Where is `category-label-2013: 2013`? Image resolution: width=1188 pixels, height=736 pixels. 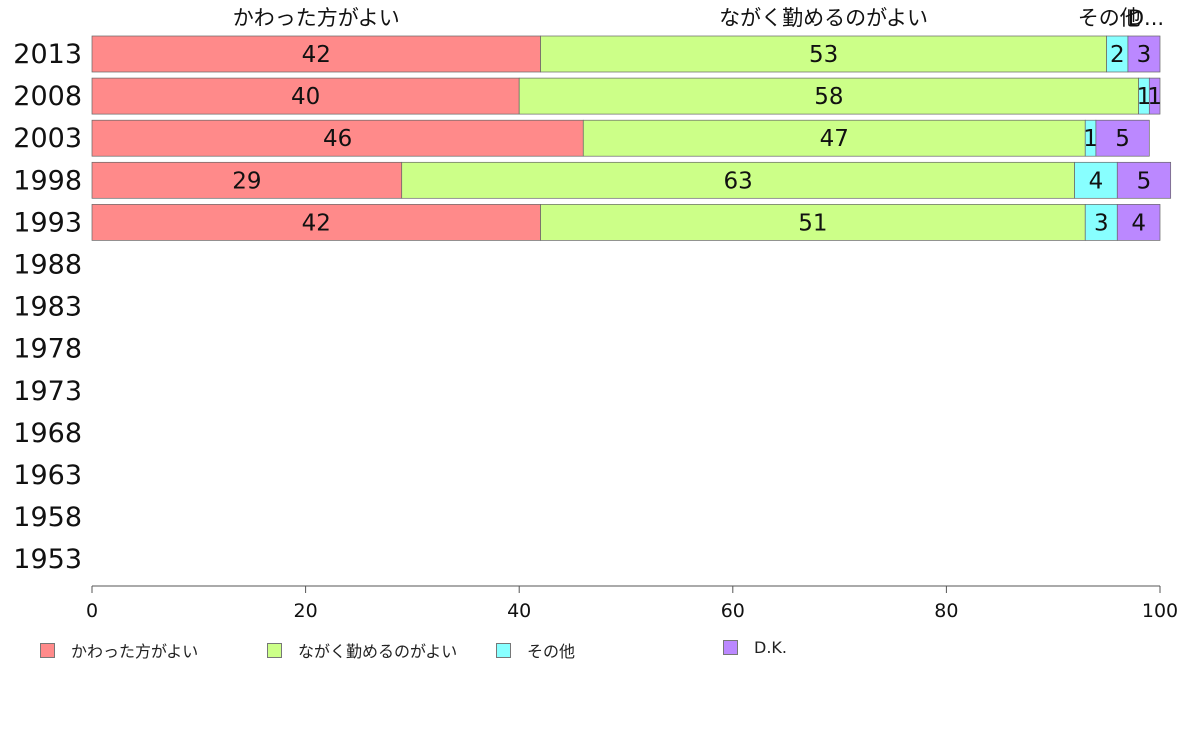 category-label-2013: 2013 is located at coordinates (47, 54).